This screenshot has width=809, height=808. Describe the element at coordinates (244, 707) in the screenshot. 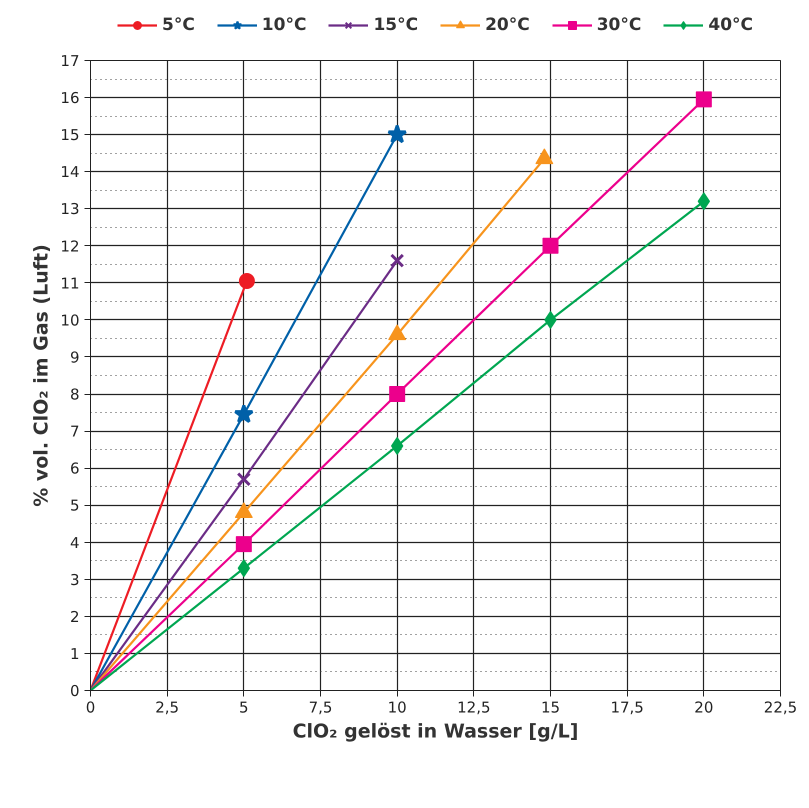

I see `x-tick-label: 5` at that location.